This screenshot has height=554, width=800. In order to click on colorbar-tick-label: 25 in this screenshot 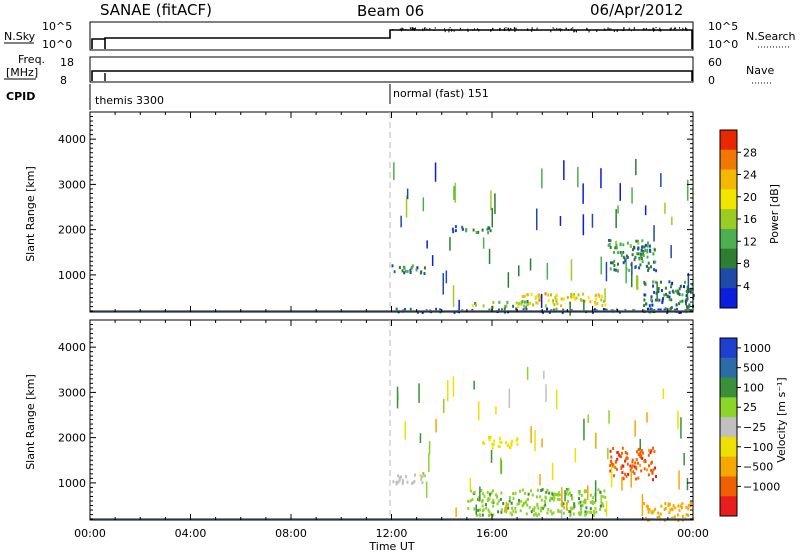, I will do `click(750, 407)`.